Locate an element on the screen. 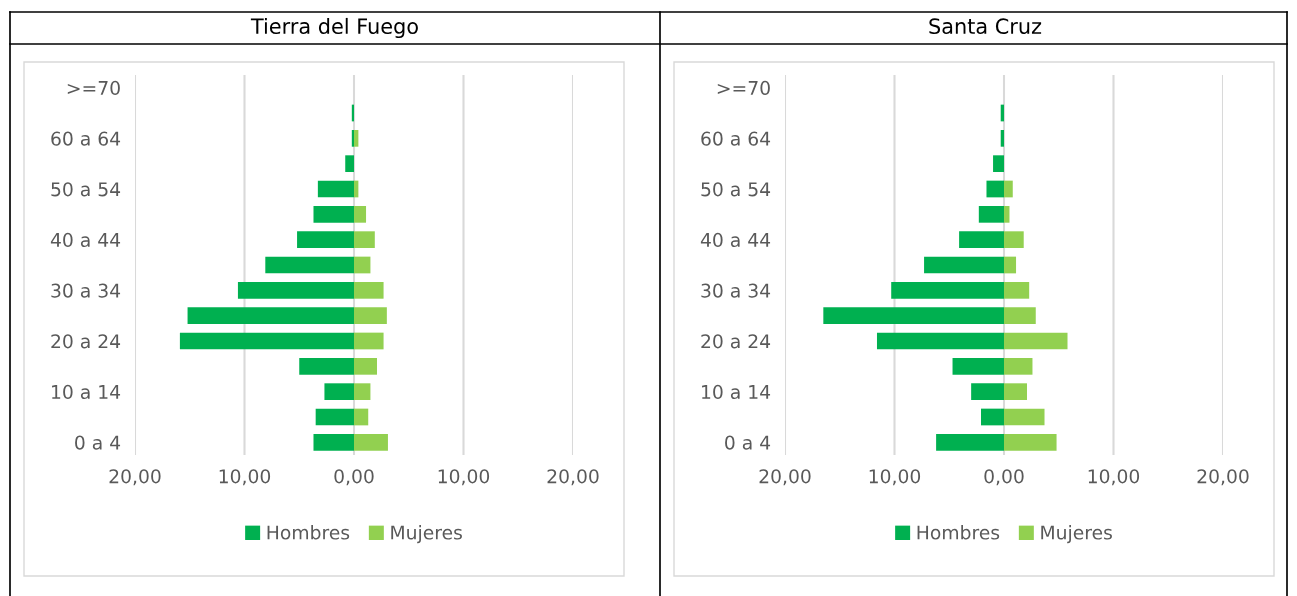 The height and width of the screenshot is (596, 1297). chart-title: Santa Cruz is located at coordinates (985, 26).